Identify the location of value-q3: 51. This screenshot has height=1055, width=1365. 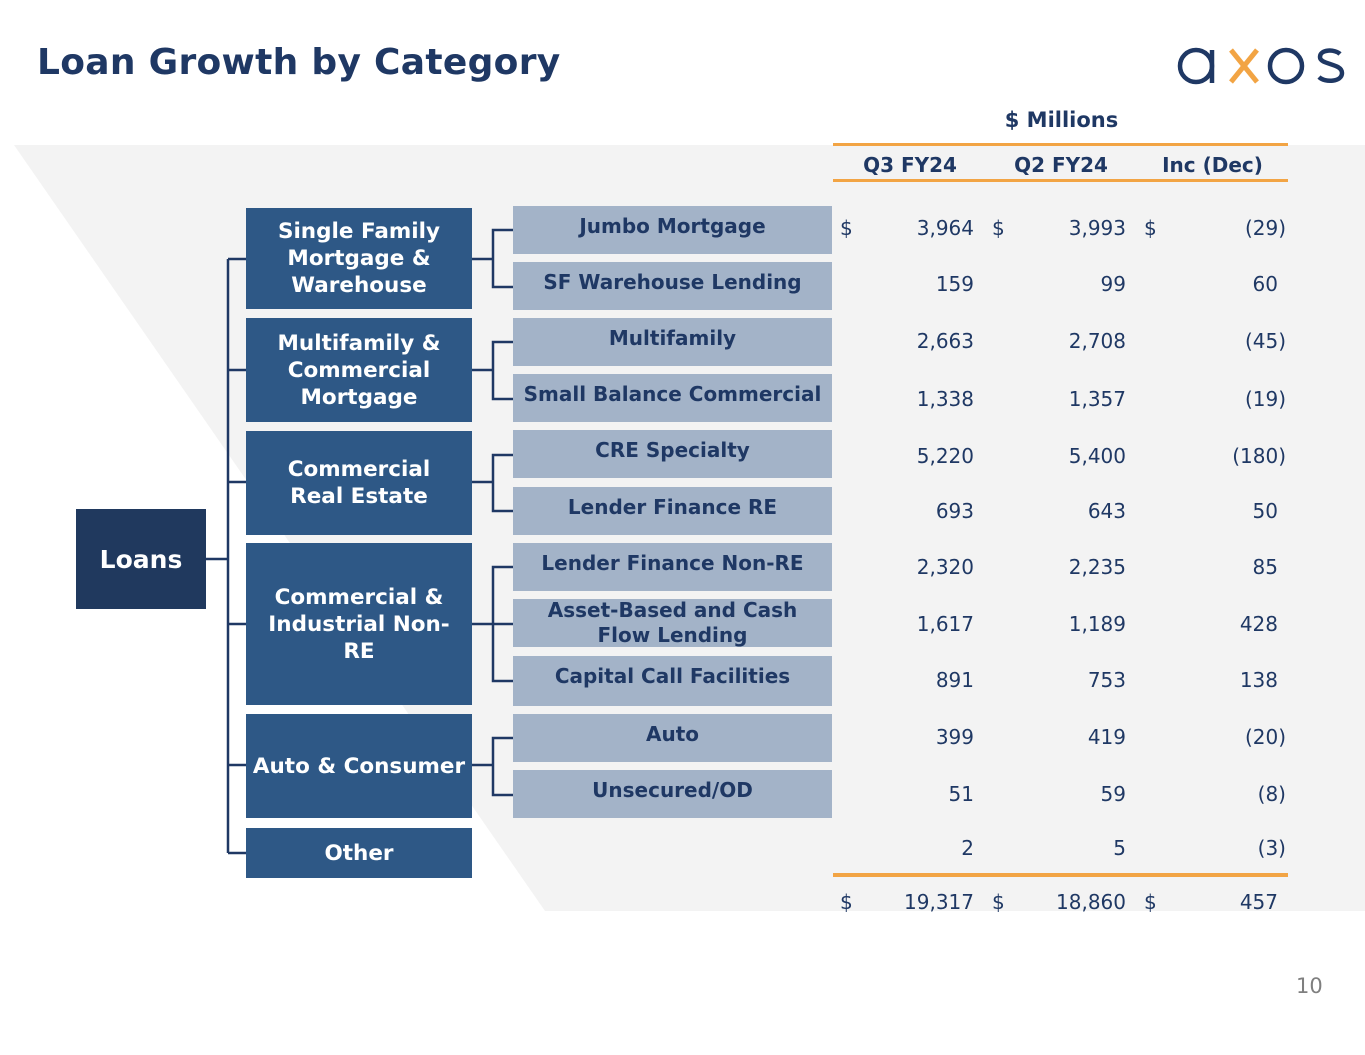
(961, 794).